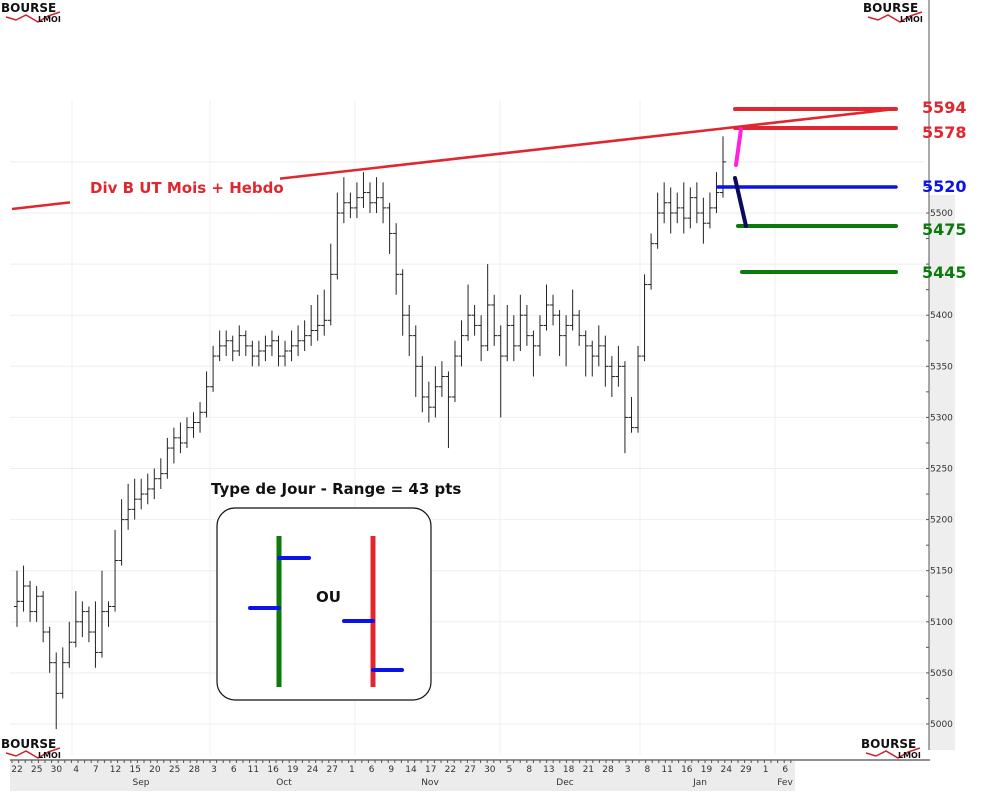 The height and width of the screenshot is (800, 984). Describe the element at coordinates (587, 143) in the screenshot. I see `trendline` at that location.